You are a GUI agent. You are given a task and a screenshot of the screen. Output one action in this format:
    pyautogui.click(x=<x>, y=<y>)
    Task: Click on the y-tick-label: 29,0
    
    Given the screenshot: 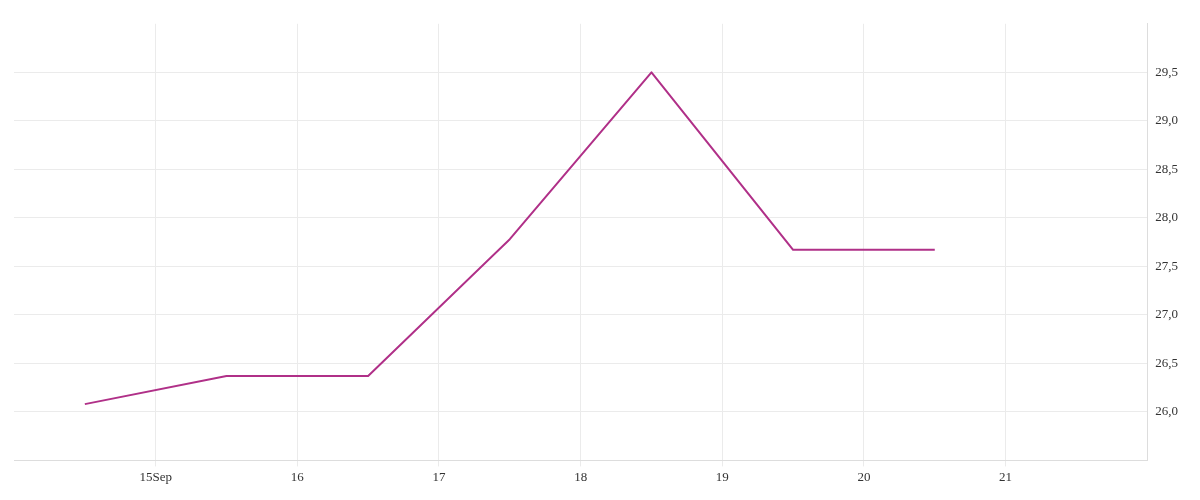 What is the action you would take?
    pyautogui.click(x=1166, y=120)
    